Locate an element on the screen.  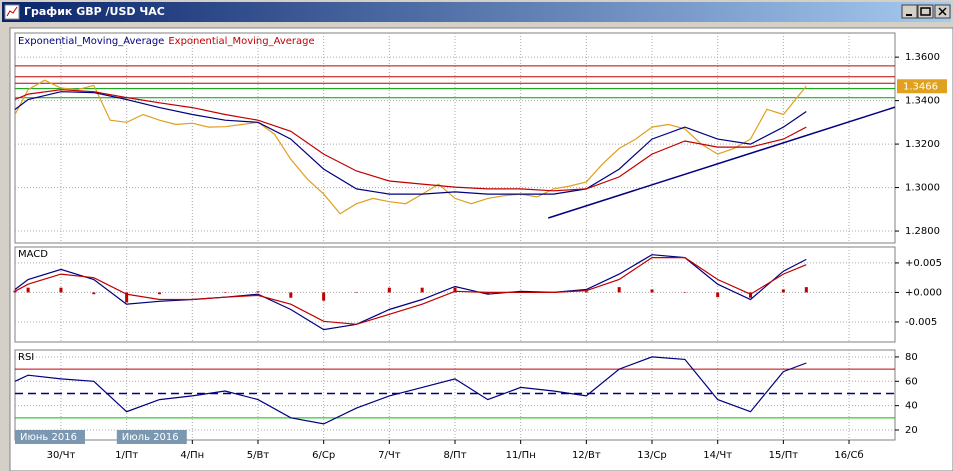
x-tick-label: 7/Чт is located at coordinates (389, 455).